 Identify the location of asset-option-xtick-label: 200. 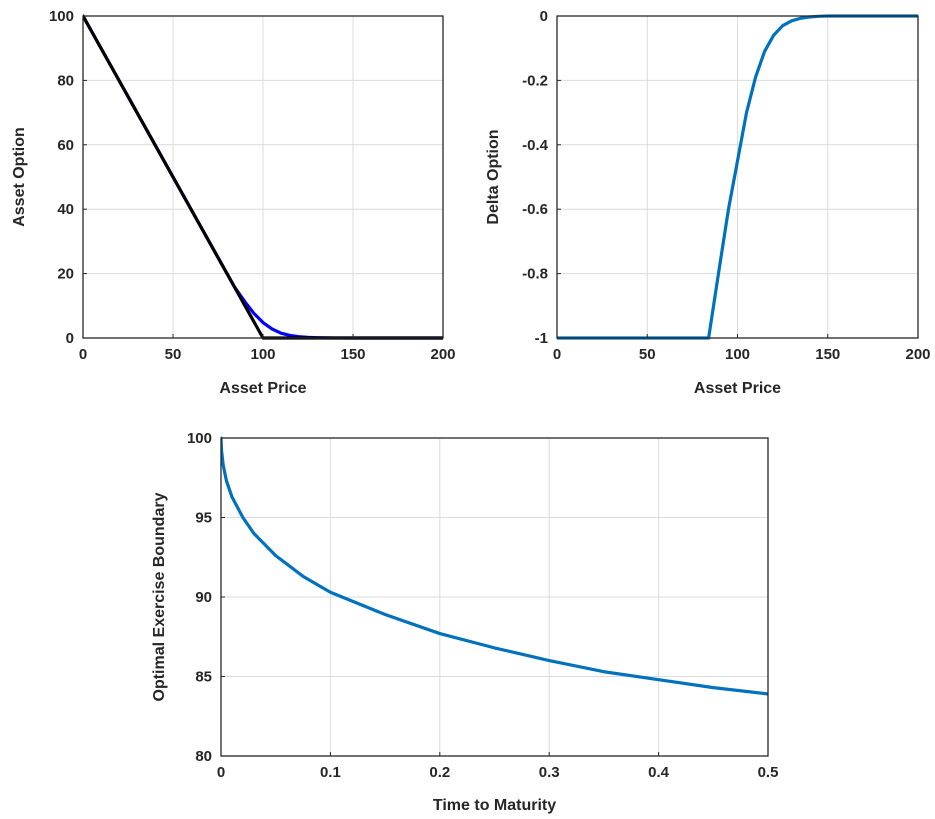
(442, 354).